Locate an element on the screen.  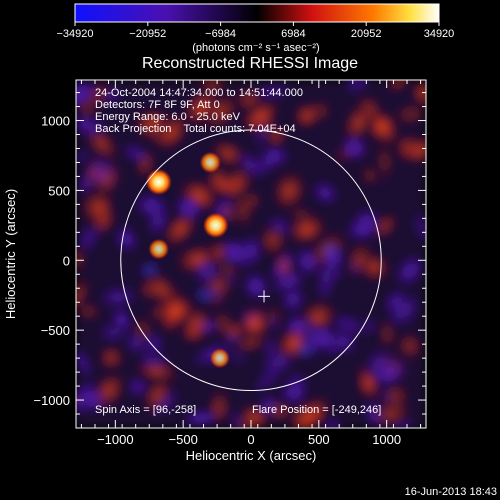
x-tick-label: 500 is located at coordinates (319, 439).